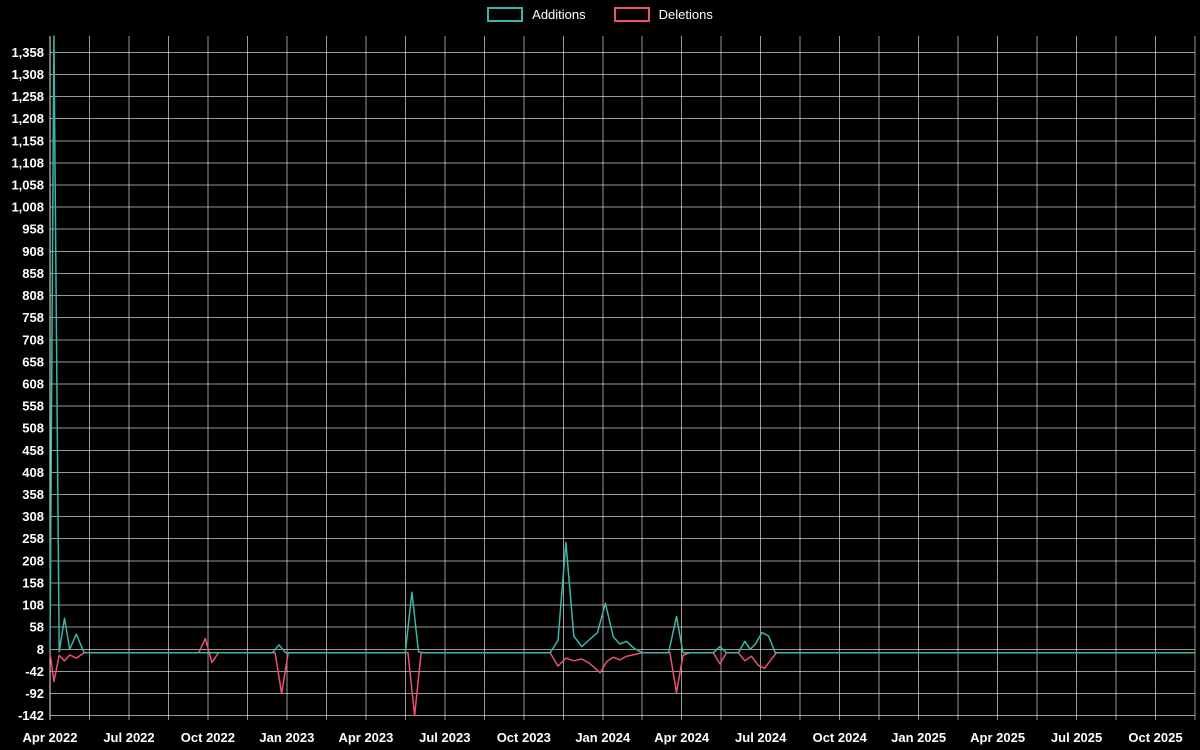 This screenshot has width=1200, height=750. What do you see at coordinates (1076, 737) in the screenshot?
I see `x-tick-label: Jul 2025` at bounding box center [1076, 737].